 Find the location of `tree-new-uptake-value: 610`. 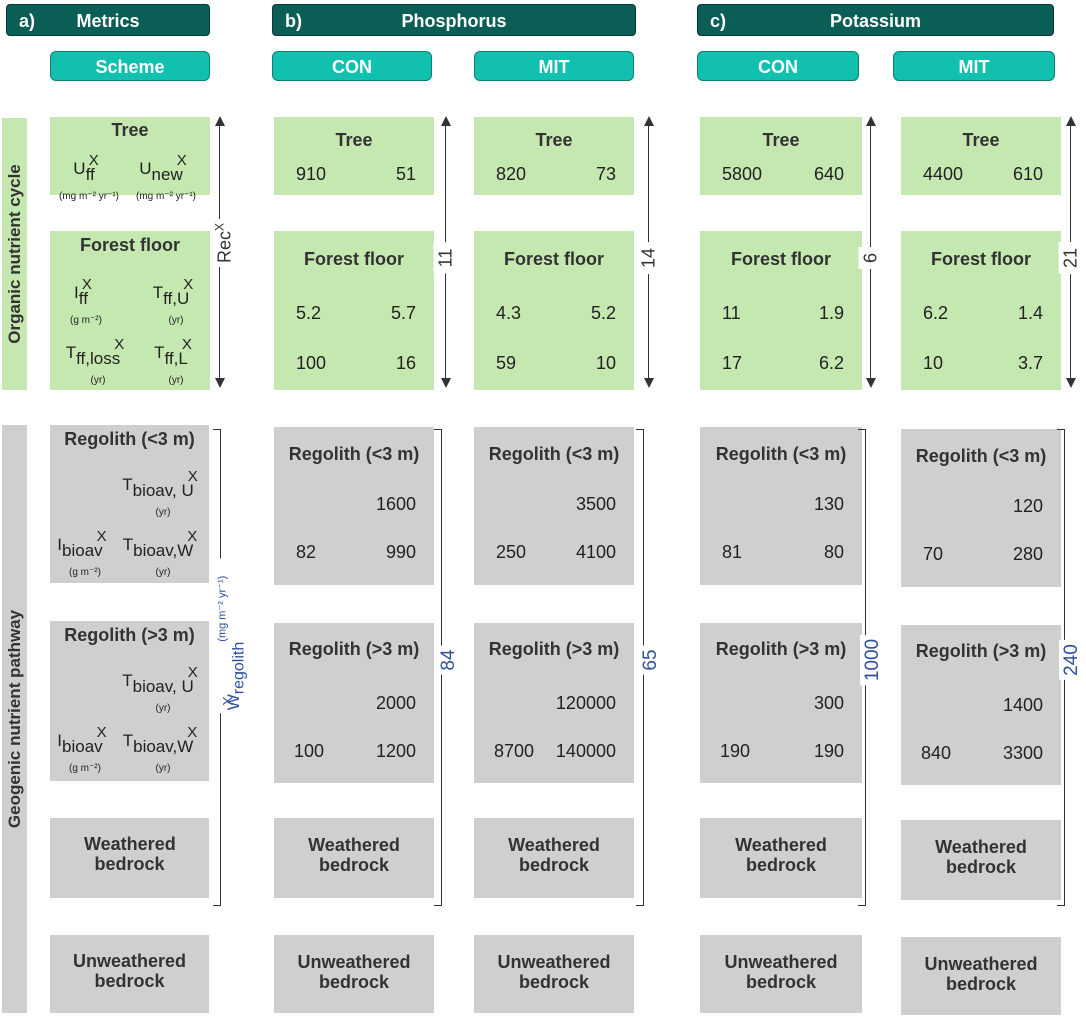

tree-new-uptake-value: 610 is located at coordinates (1027, 174).